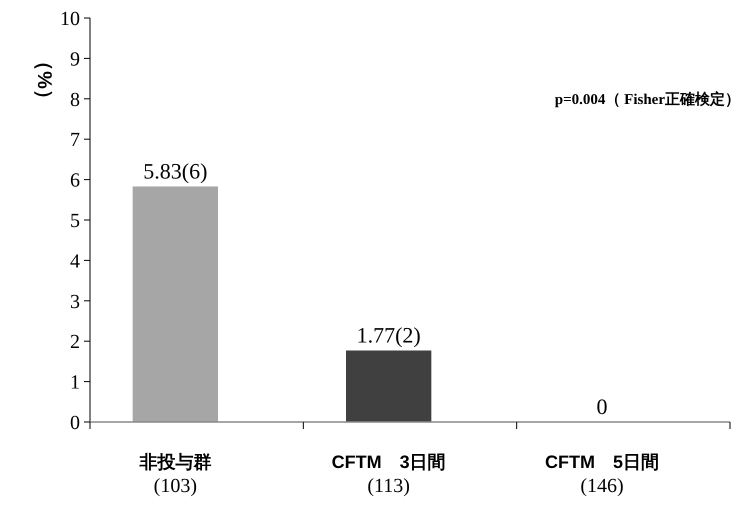 The width and height of the screenshot is (746, 506). Describe the element at coordinates (75, 59) in the screenshot. I see `y-tick-label: 9` at that location.